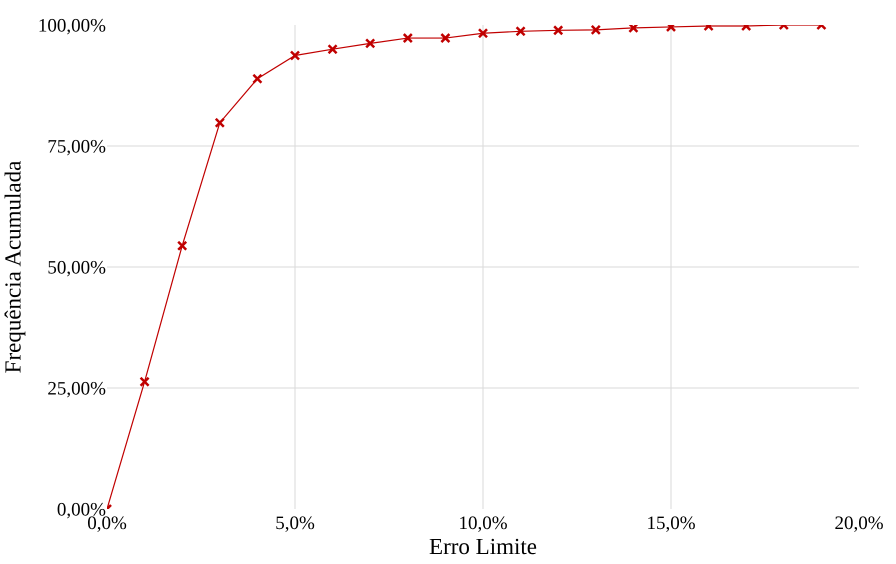 This screenshot has width=896, height=564. What do you see at coordinates (13, 267) in the screenshot?
I see `y-axis-title: Frequência Acumulada` at bounding box center [13, 267].